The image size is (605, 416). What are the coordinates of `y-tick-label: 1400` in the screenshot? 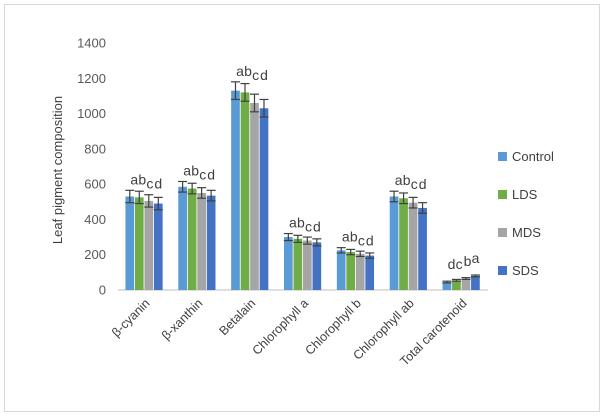 It's located at (91, 43).